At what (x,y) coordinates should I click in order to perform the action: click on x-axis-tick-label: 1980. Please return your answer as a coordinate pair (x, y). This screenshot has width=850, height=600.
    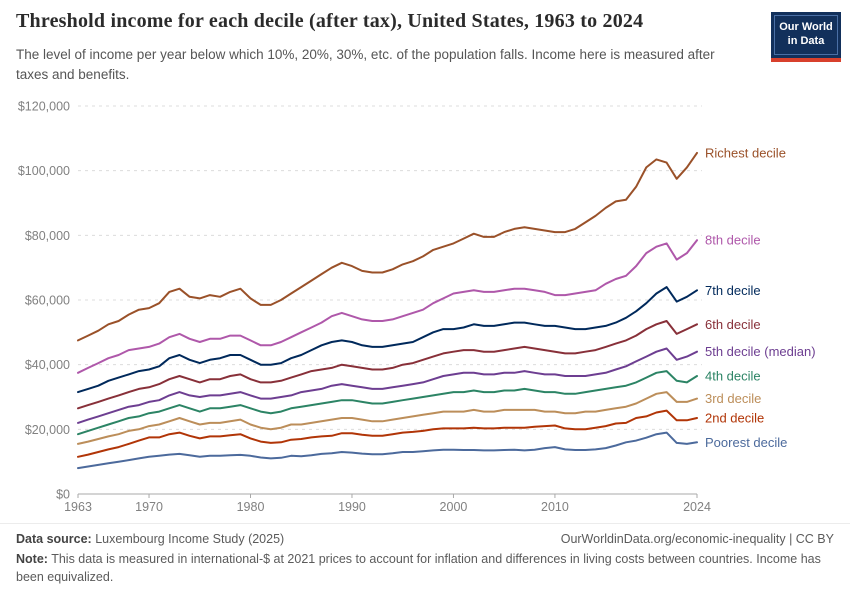
    Looking at the image, I should click on (251, 507).